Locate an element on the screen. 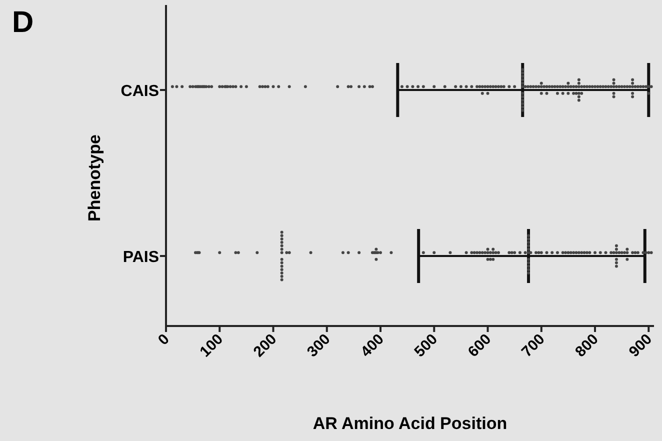 This screenshot has height=441, width=662. x-tick-label: 800 is located at coordinates (587, 345).